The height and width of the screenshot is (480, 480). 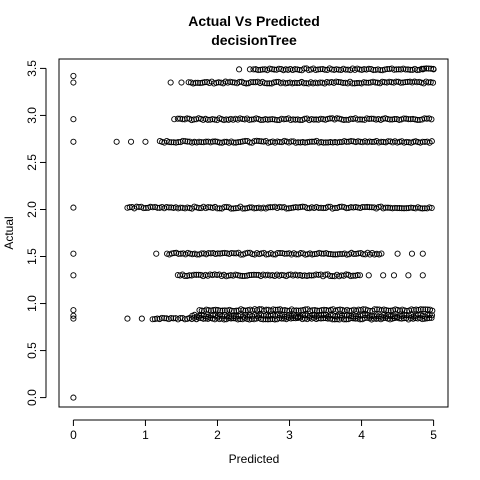 What do you see at coordinates (145, 435) in the screenshot?
I see `x-tick-label: 1` at bounding box center [145, 435].